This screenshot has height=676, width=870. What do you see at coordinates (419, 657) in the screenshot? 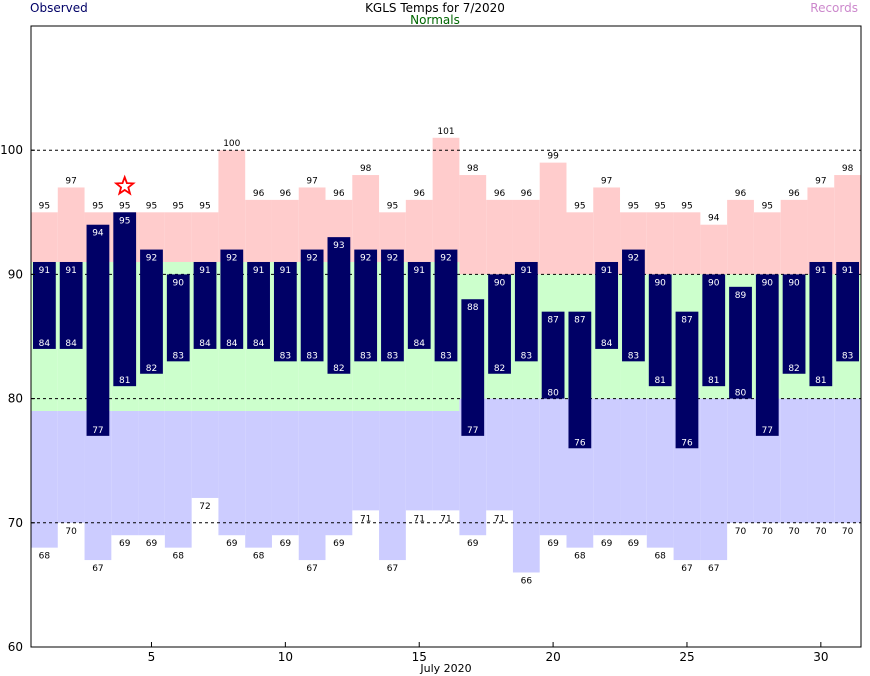
I see `x-tick-label: 15` at bounding box center [419, 657].